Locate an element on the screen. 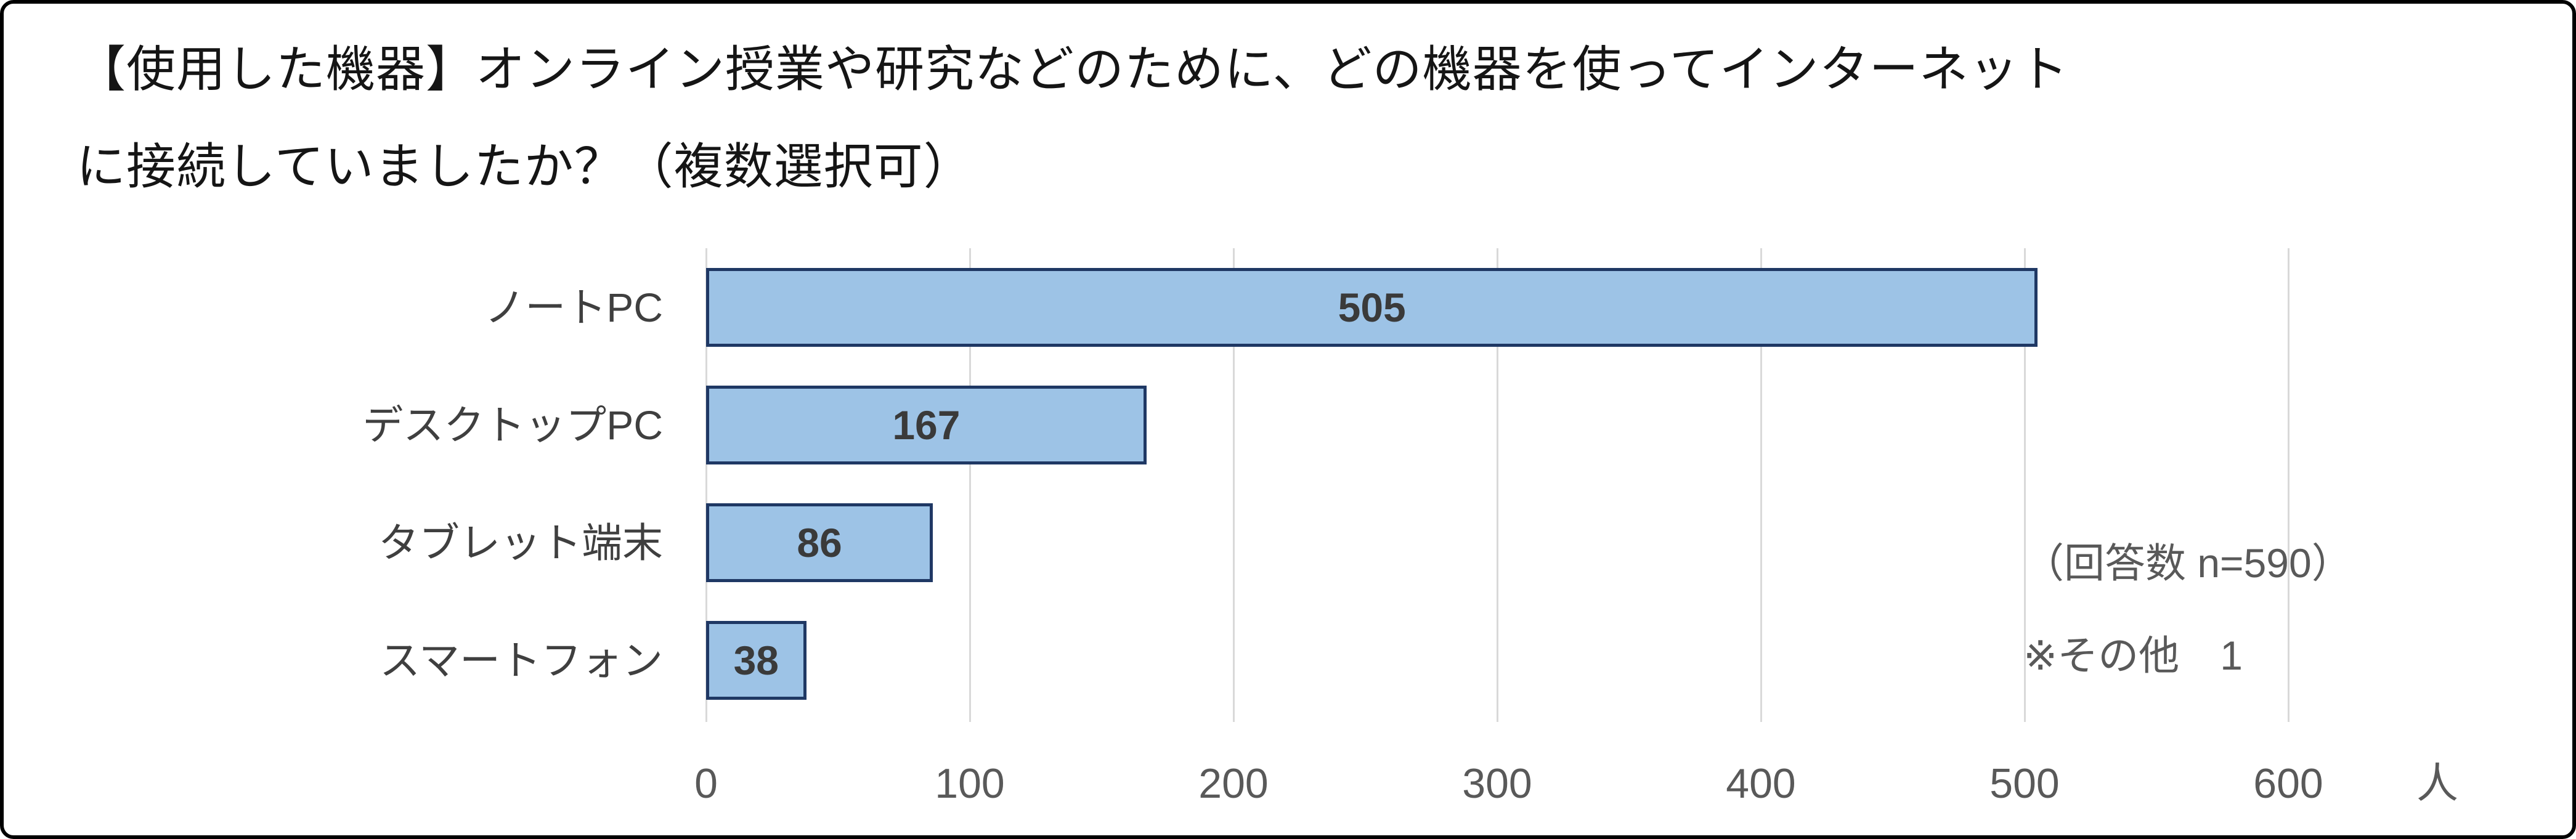  category-label-ノートPC: ノートPC is located at coordinates (573, 307).